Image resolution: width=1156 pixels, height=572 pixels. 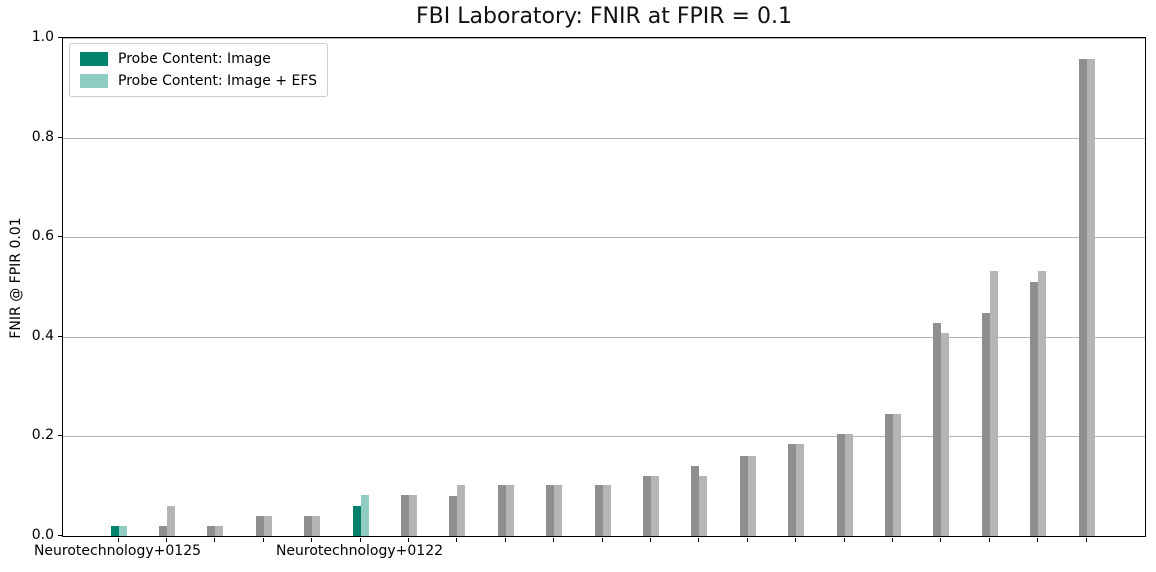 I want to click on chart-title: FBI Laboratory: FNIR at FPIR = 0.1, so click(x=604, y=16).